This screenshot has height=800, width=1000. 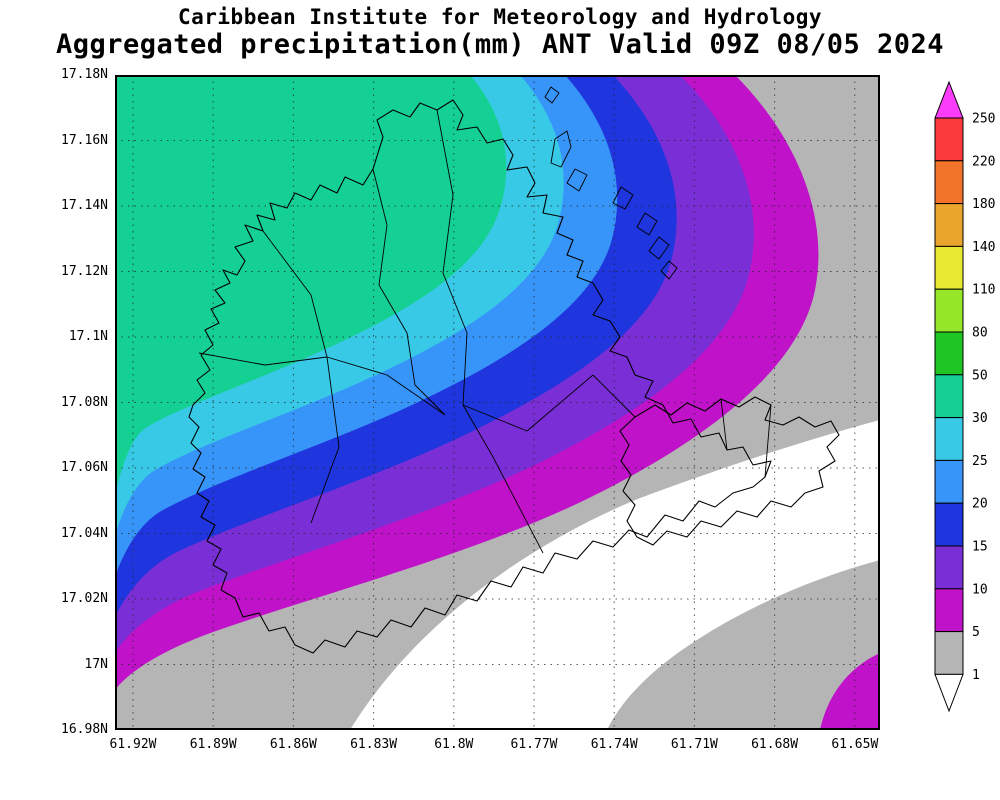 What do you see at coordinates (213, 744) in the screenshot?
I see `lon-tick-label: 61.89W` at bounding box center [213, 744].